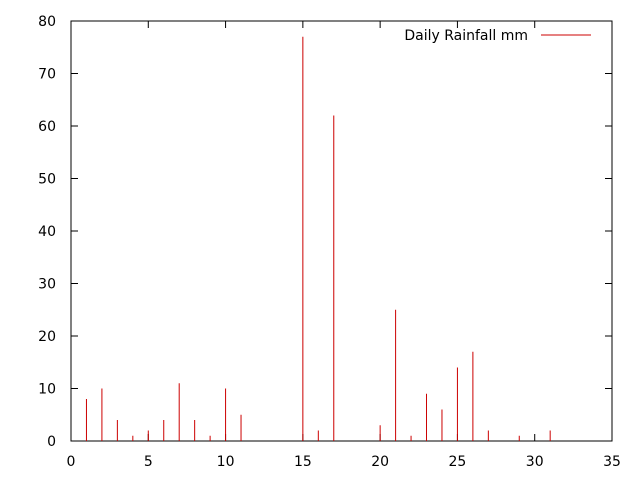 Image resolution: width=640 pixels, height=480 pixels. Describe the element at coordinates (466, 36) in the screenshot. I see `legend-label: Daily Rainfall mm` at that location.